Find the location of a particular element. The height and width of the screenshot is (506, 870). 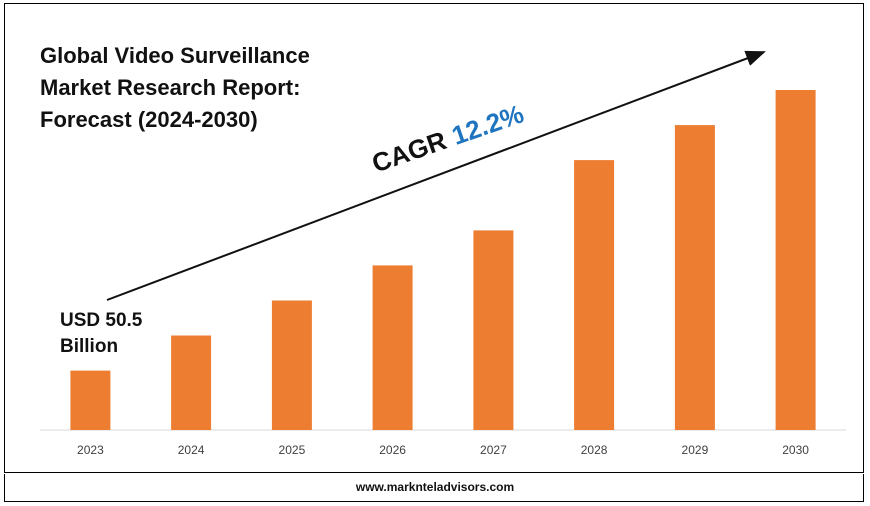

x-tick-label-2023: 2023 is located at coordinates (90, 450).